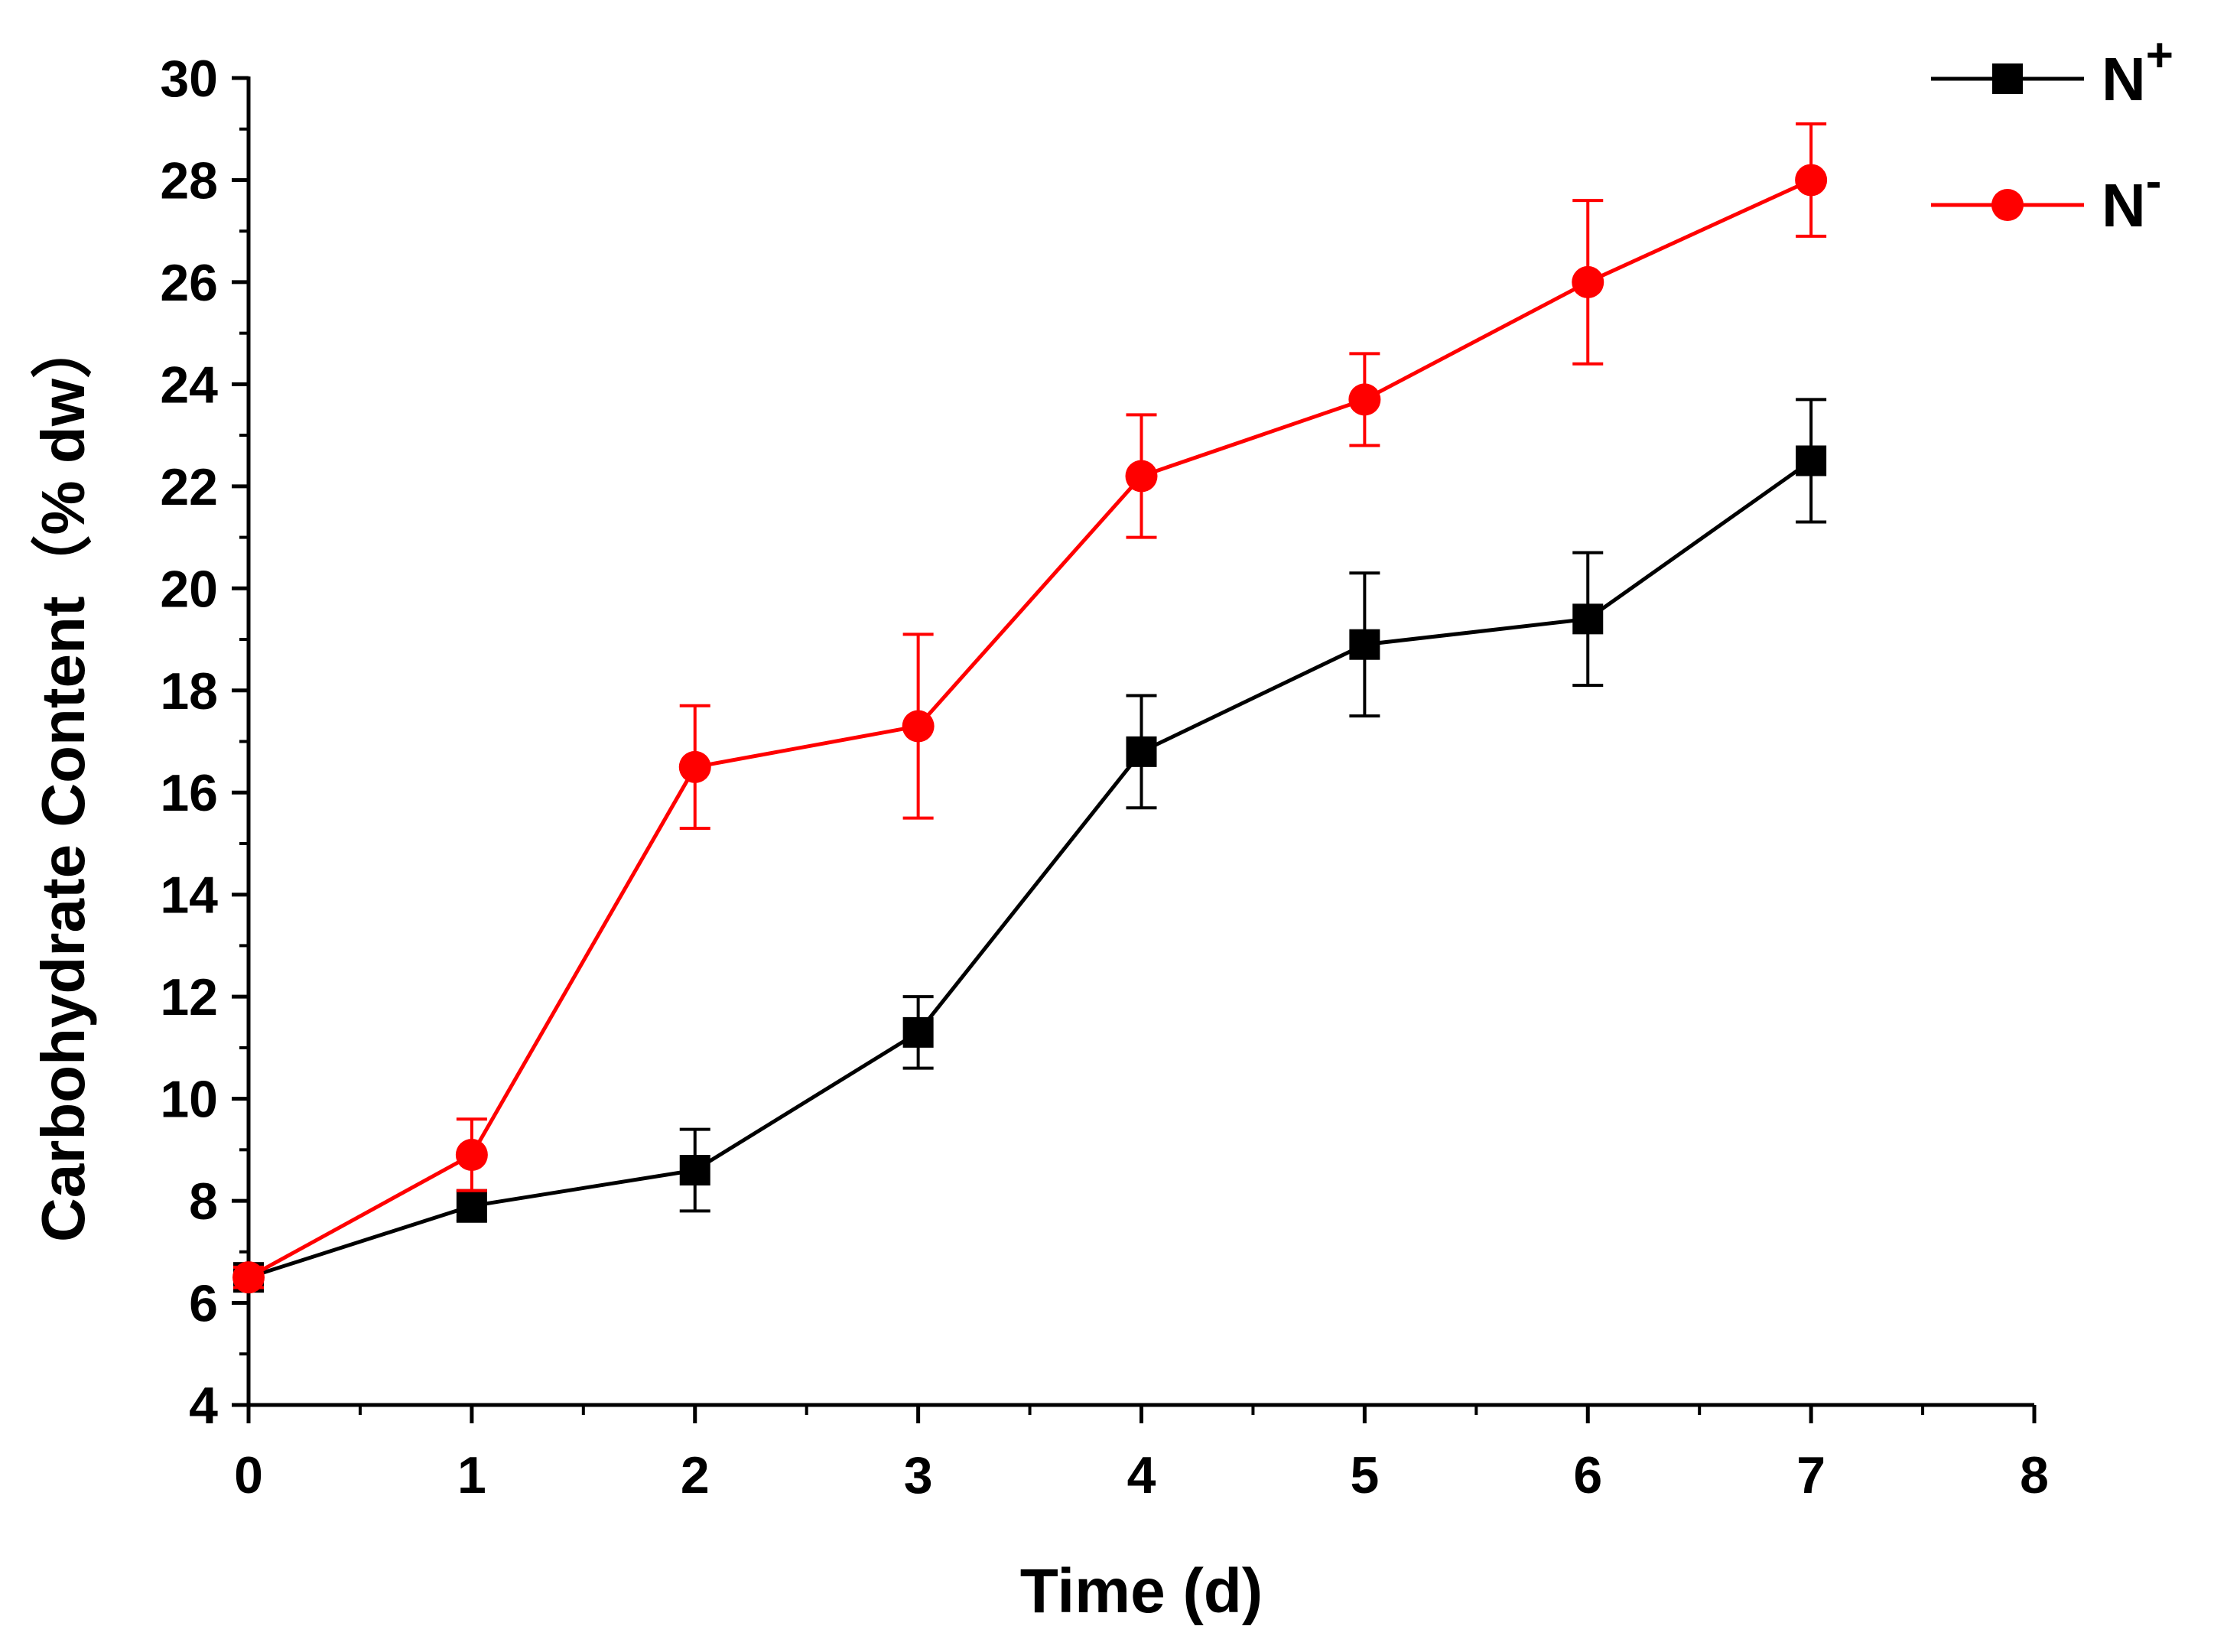  I want to click on x-tick-label: 3, so click(918, 1475).